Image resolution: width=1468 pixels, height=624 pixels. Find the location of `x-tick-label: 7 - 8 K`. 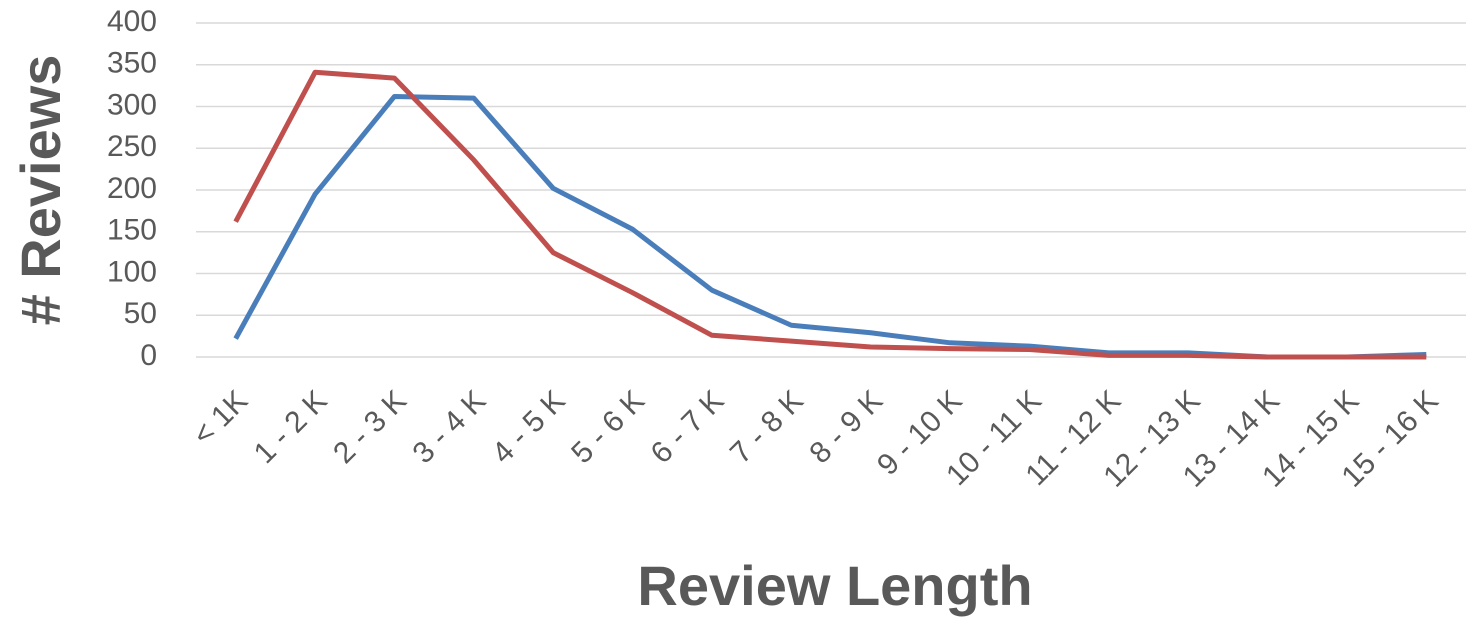

x-tick-label: 7 - 8 K is located at coordinates (767, 427).